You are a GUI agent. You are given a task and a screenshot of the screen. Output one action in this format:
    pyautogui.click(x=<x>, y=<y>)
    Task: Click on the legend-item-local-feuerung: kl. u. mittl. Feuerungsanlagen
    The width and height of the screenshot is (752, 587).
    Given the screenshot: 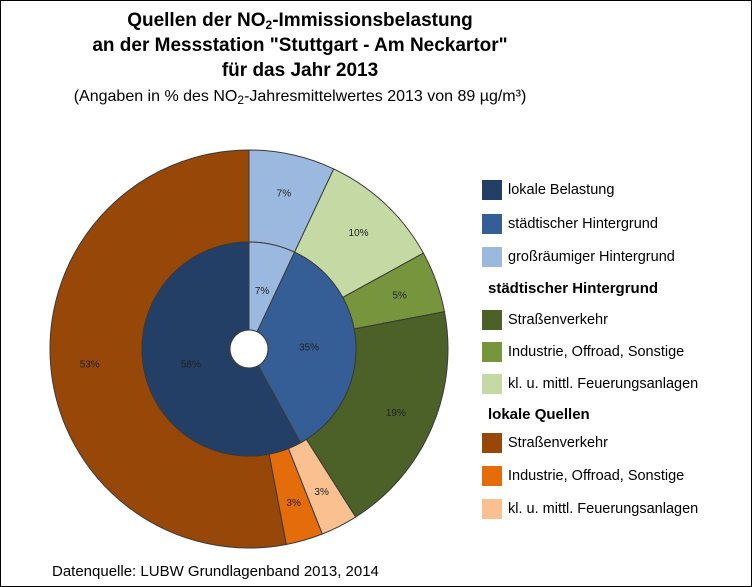 What is the action you would take?
    pyautogui.click(x=590, y=509)
    